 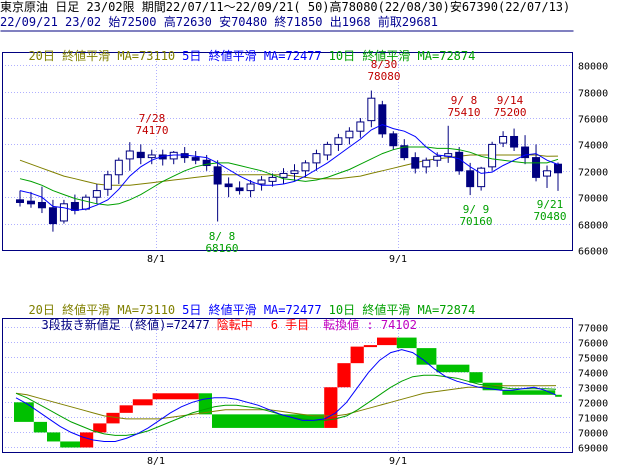 What do you see at coordinates (475, 221) in the screenshot?
I see `annot-value-5: 70160` at bounding box center [475, 221].